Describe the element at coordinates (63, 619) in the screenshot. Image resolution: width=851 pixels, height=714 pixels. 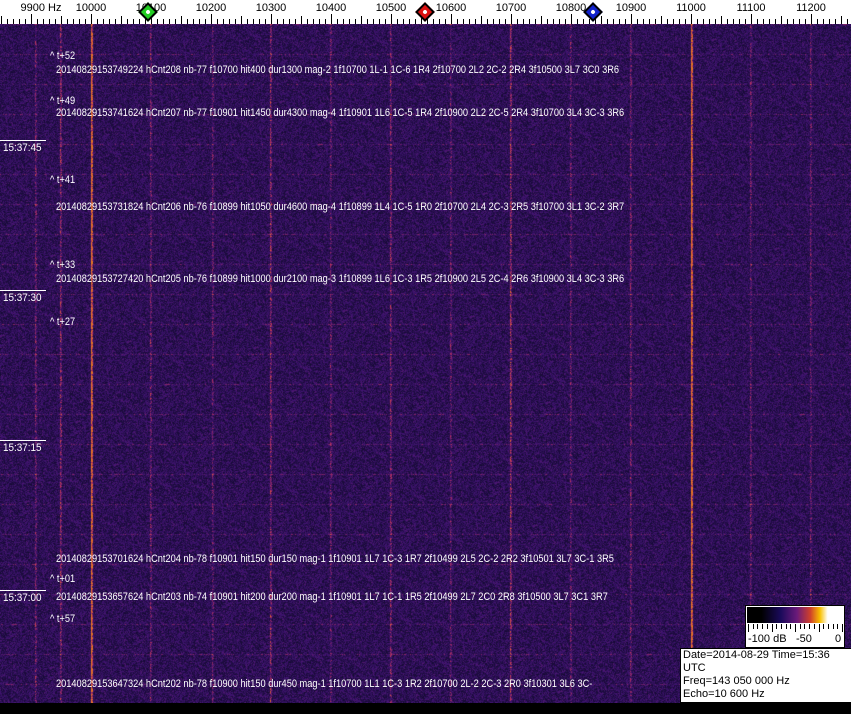
I see `t-offset-label: ^ t+57` at that location.